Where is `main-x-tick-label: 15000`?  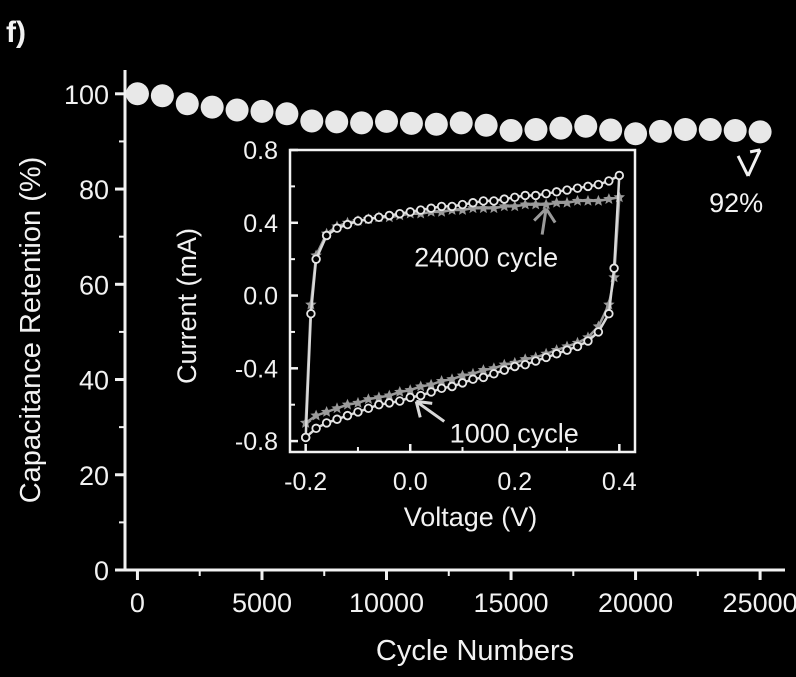 main-x-tick-label: 15000 is located at coordinates (510, 603).